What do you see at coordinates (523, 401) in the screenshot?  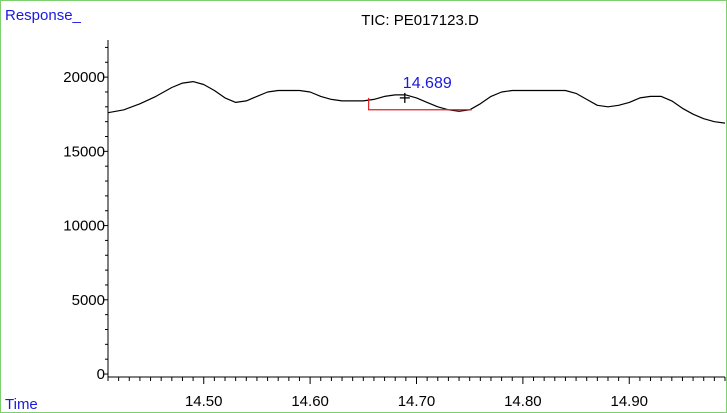 I see `x-tick-label: 14.80` at bounding box center [523, 401].